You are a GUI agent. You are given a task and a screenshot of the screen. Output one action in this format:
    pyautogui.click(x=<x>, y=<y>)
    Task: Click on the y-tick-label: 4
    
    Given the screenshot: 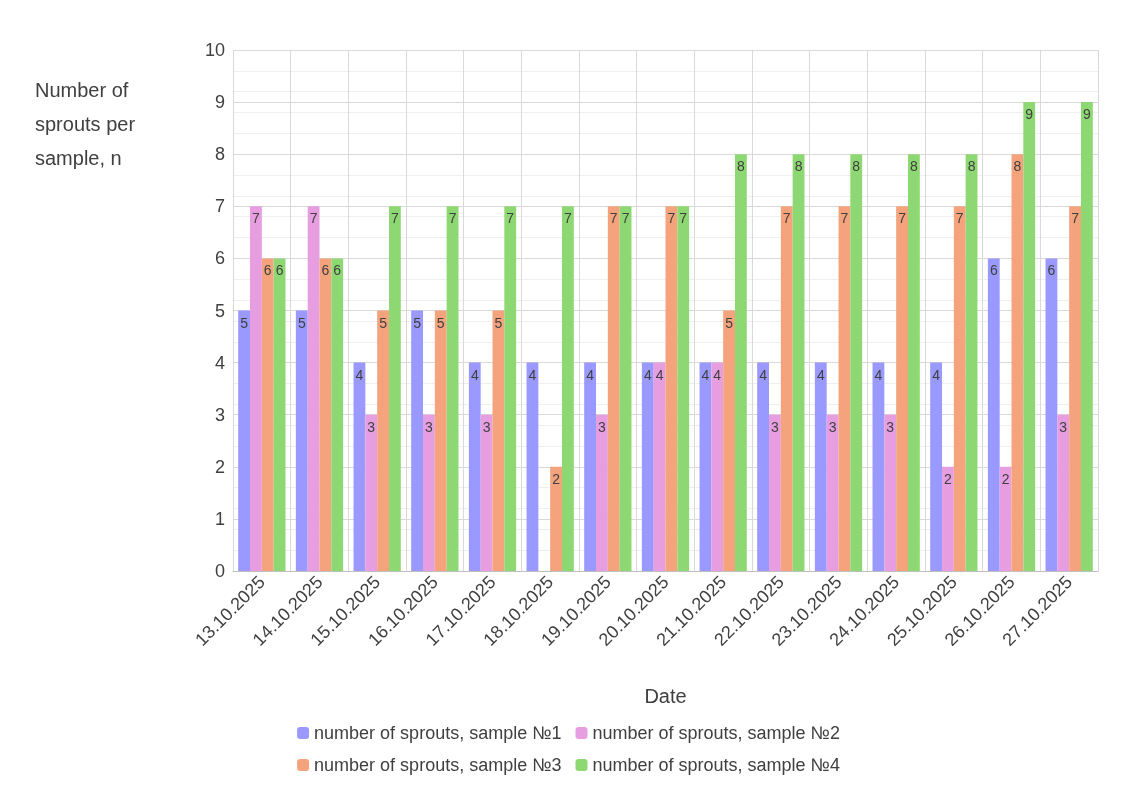 What is the action you would take?
    pyautogui.click(x=219, y=362)
    